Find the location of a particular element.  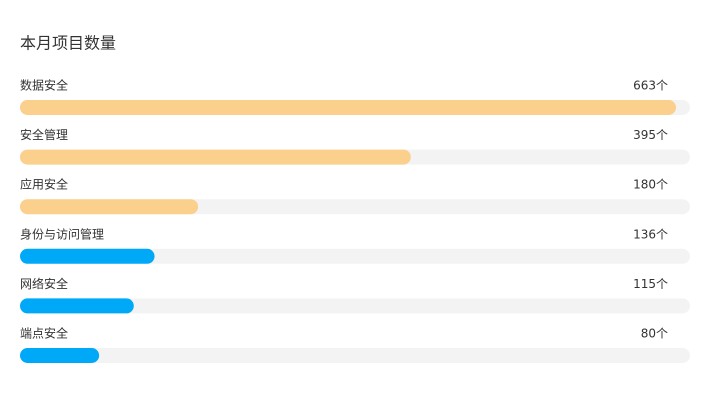

category-label: 安全管理 is located at coordinates (44, 134).